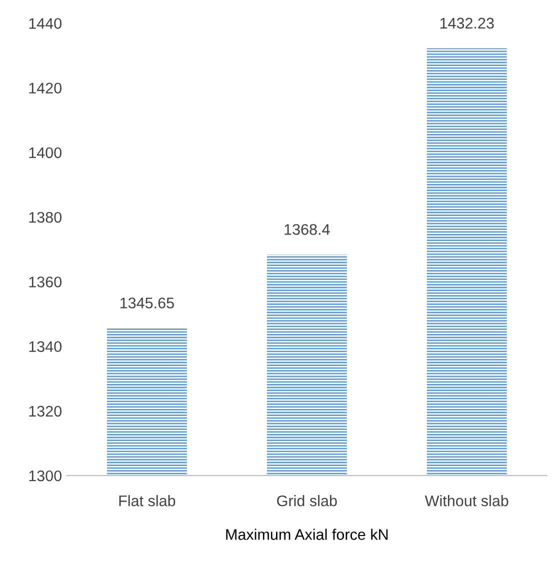 Image resolution: width=558 pixels, height=580 pixels. What do you see at coordinates (307, 534) in the screenshot?
I see `x-axis-title: Maximum Axial force kN` at bounding box center [307, 534].